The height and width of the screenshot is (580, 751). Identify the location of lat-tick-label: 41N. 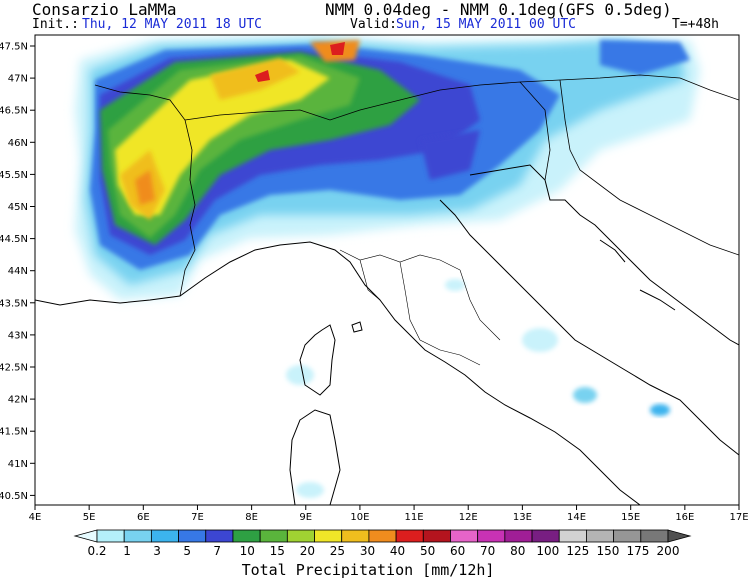
(18, 464).